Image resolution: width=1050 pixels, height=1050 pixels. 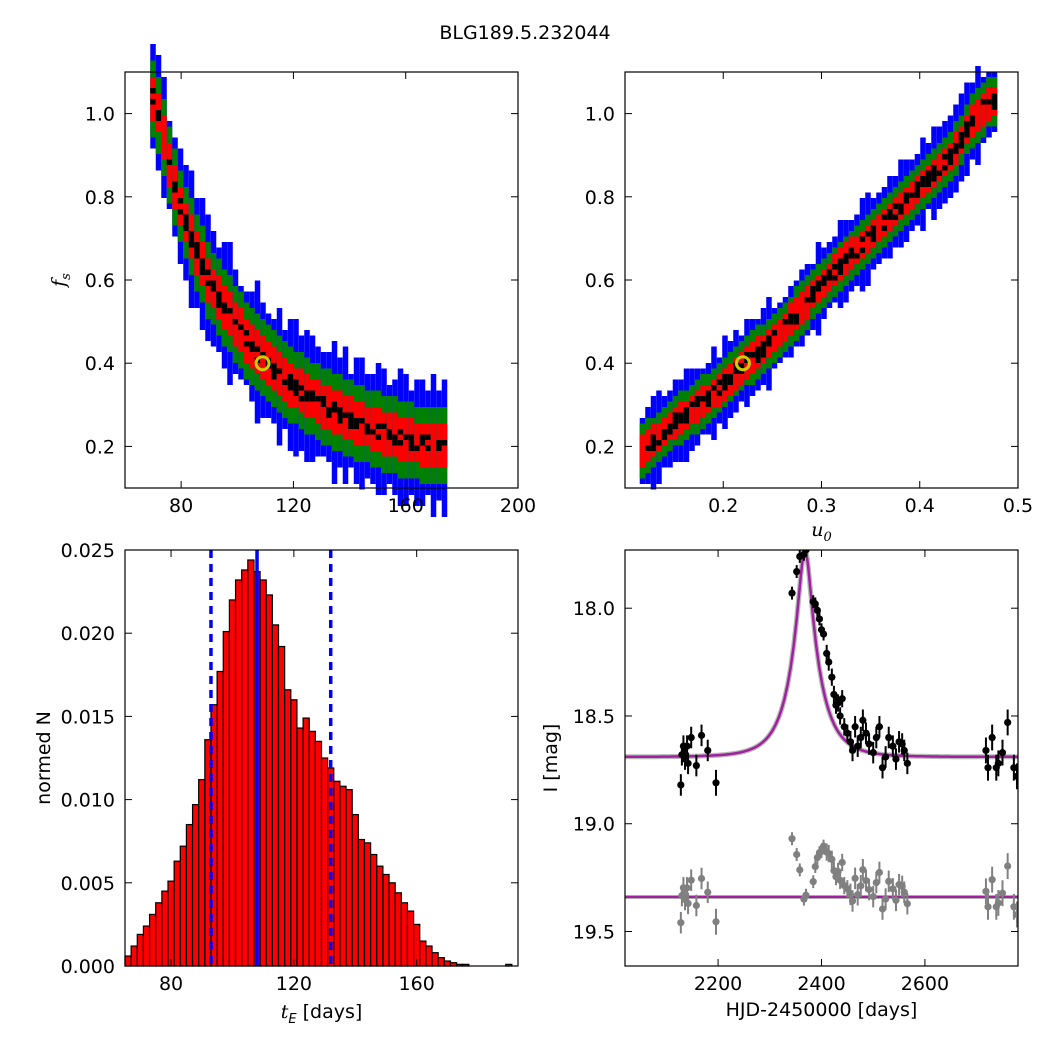 What do you see at coordinates (367, 904) in the screenshot?
I see `tE_histogram-bar` at bounding box center [367, 904].